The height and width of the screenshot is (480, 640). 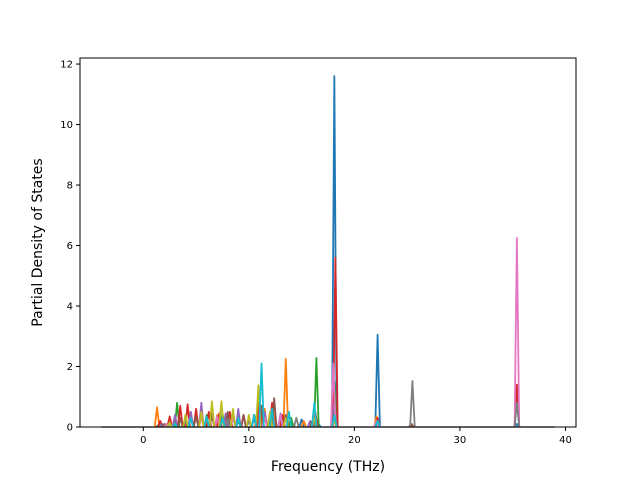 What do you see at coordinates (460, 440) in the screenshot?
I see `x-tick-label: 30` at bounding box center [460, 440].